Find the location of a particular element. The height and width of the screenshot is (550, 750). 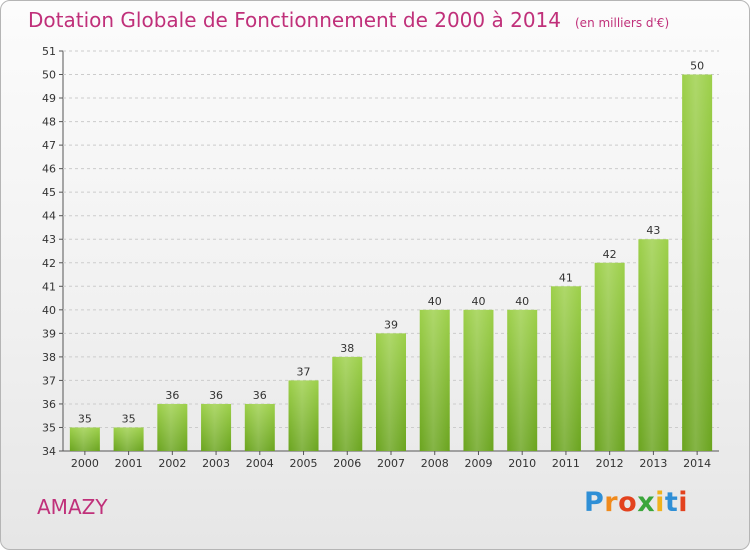

x-tick-label: 2004 is located at coordinates (260, 463).